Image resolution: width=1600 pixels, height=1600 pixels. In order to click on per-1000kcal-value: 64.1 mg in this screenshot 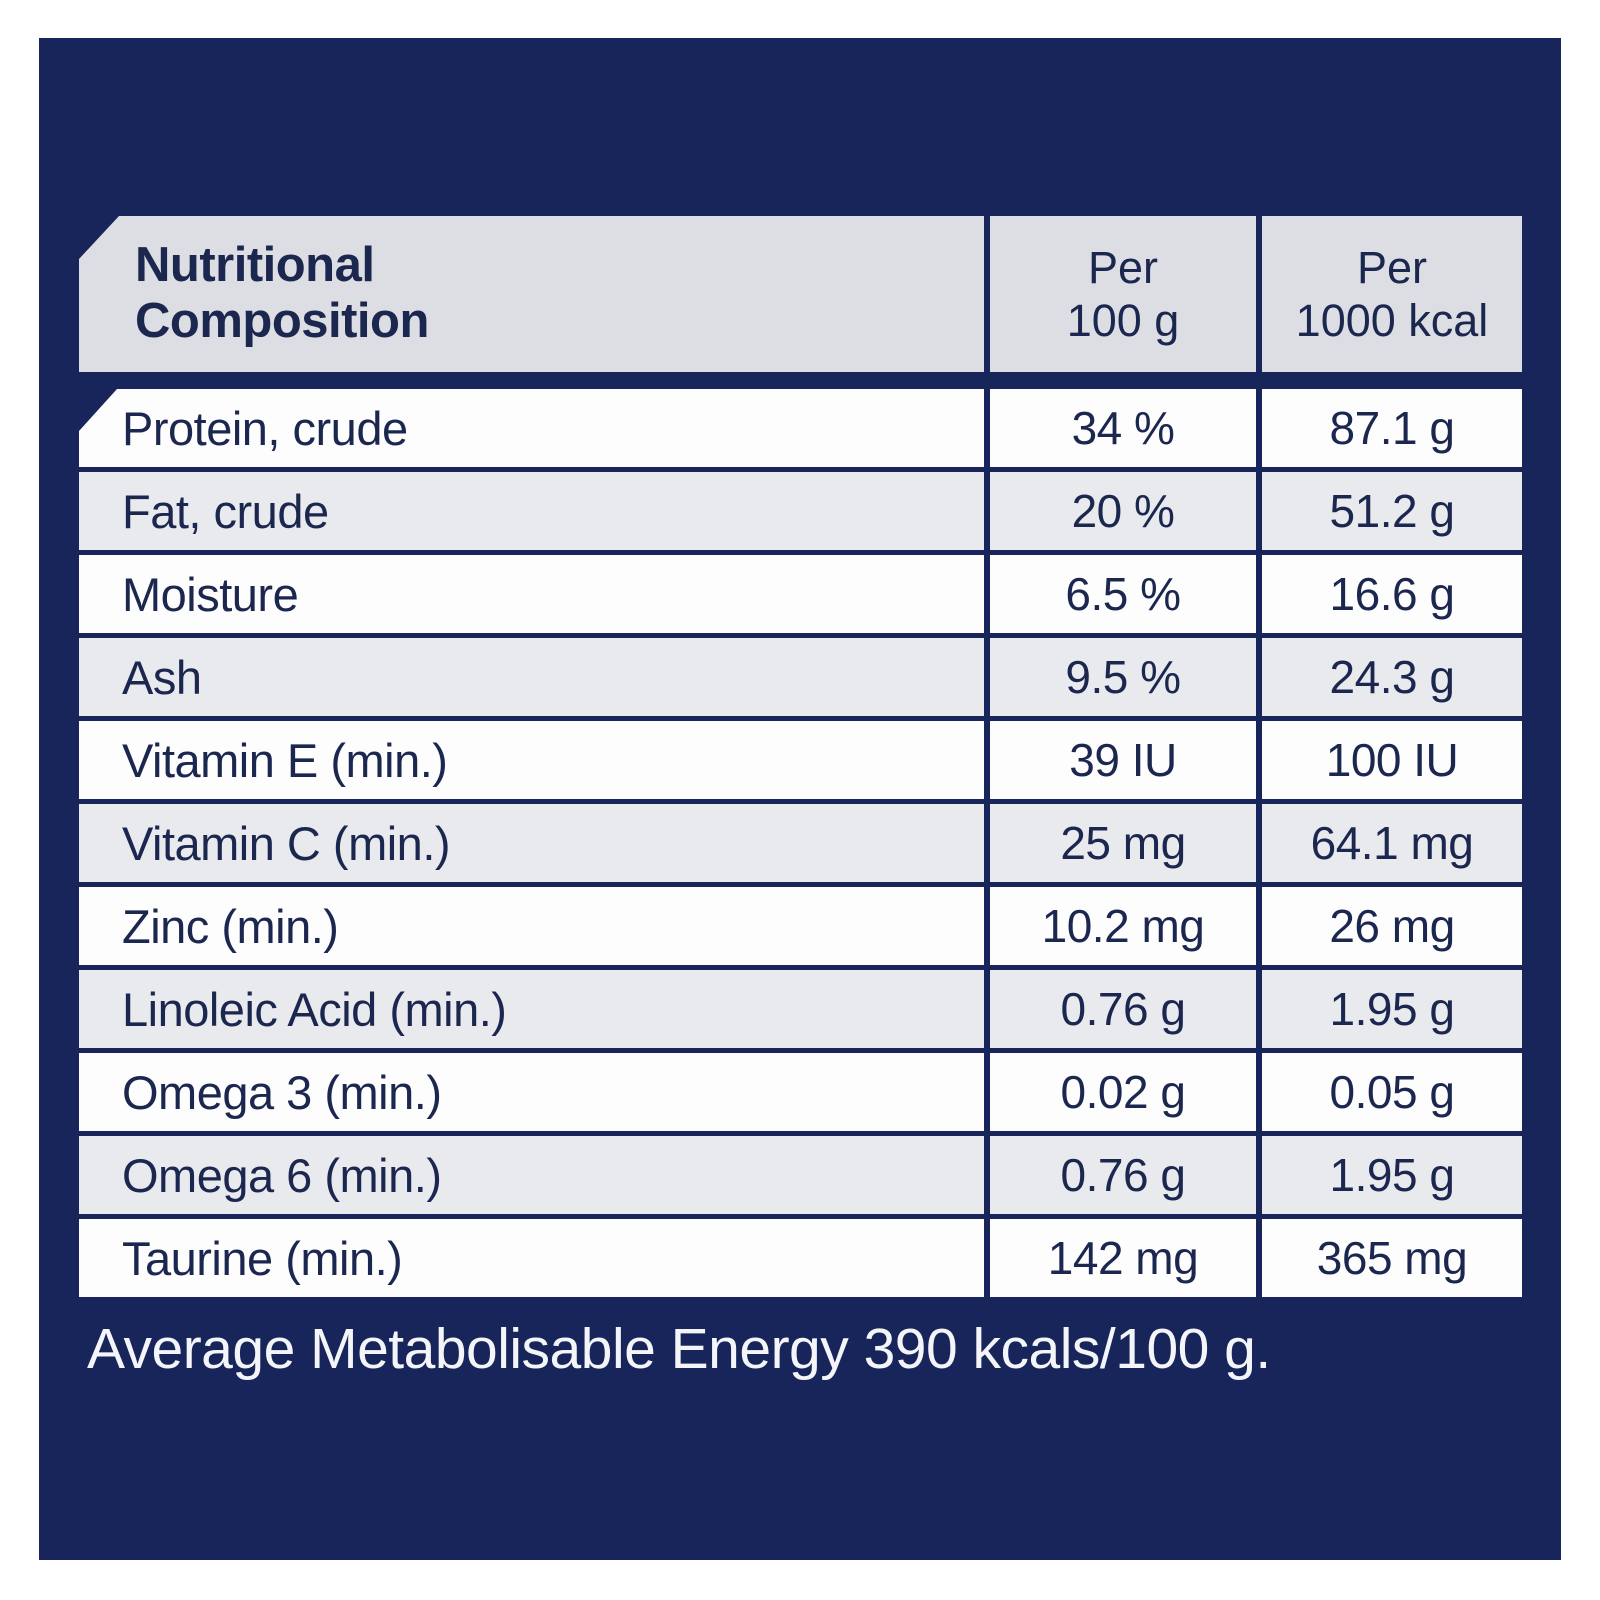, I will do `click(1392, 843)`.